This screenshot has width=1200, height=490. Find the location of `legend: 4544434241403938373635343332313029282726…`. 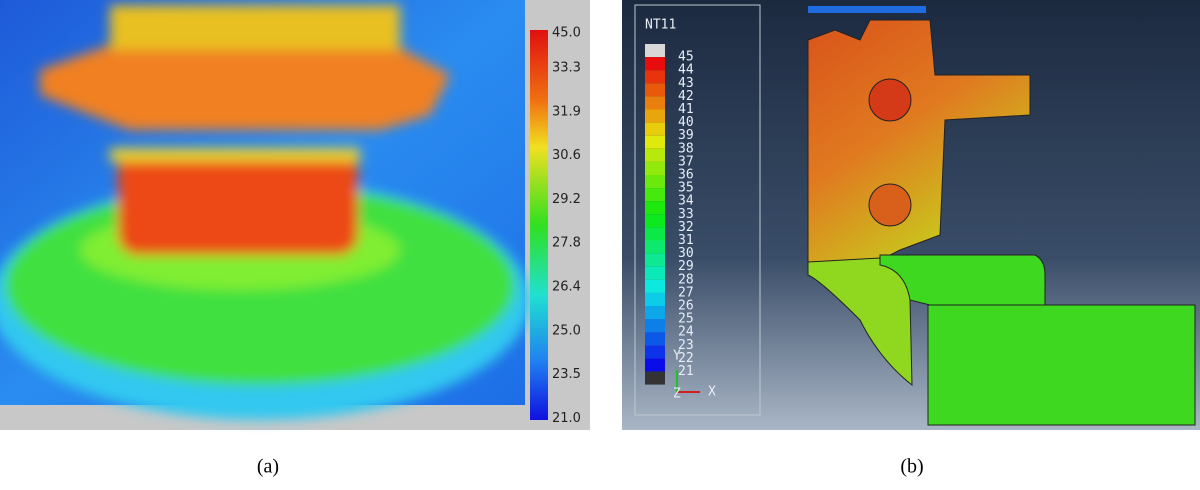

legend: 4544434241403938373635343332313029282726… is located at coordinates (669, 214).